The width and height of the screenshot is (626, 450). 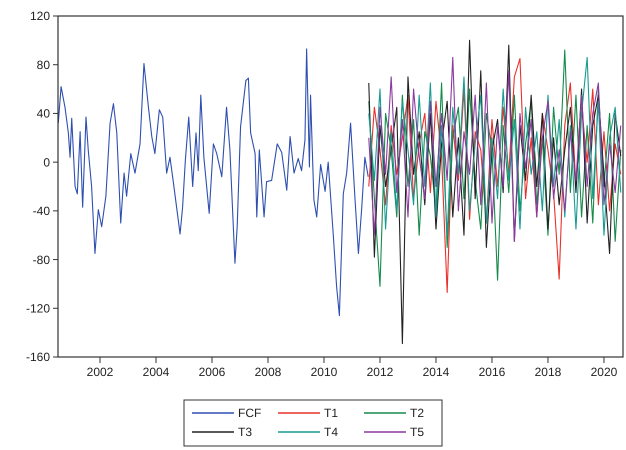 What do you see at coordinates (604, 372) in the screenshot?
I see `x-tick-label: 2020` at bounding box center [604, 372].